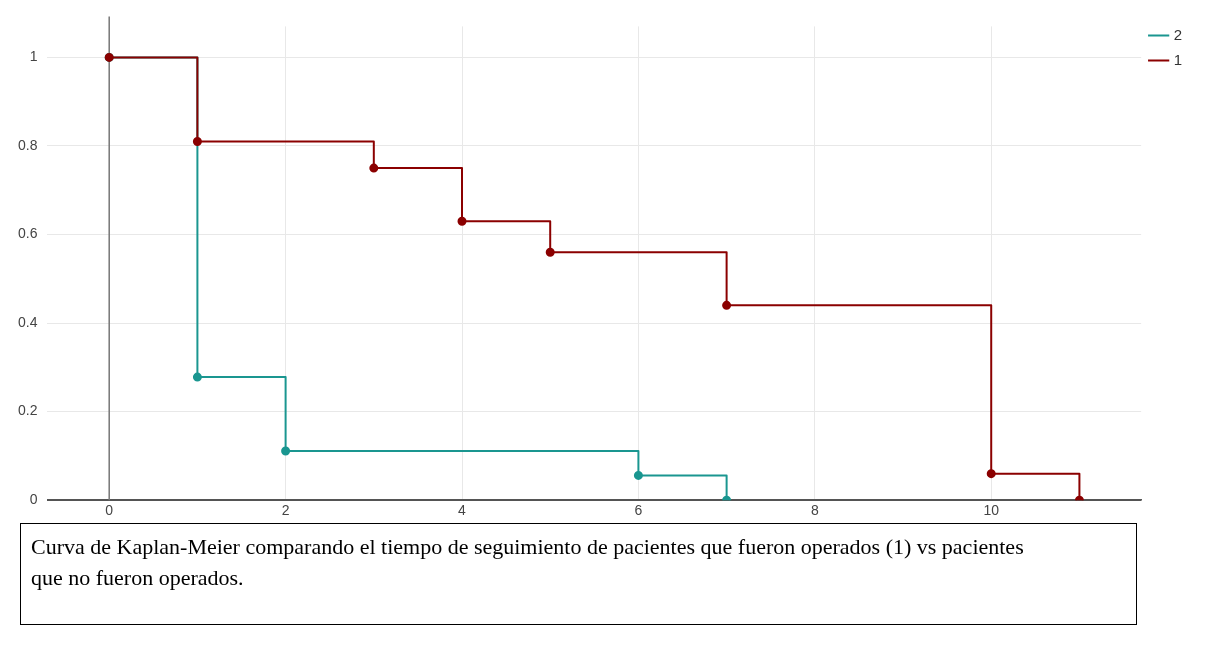  Describe the element at coordinates (1177, 59) in the screenshot. I see `legend-label: 1` at that location.